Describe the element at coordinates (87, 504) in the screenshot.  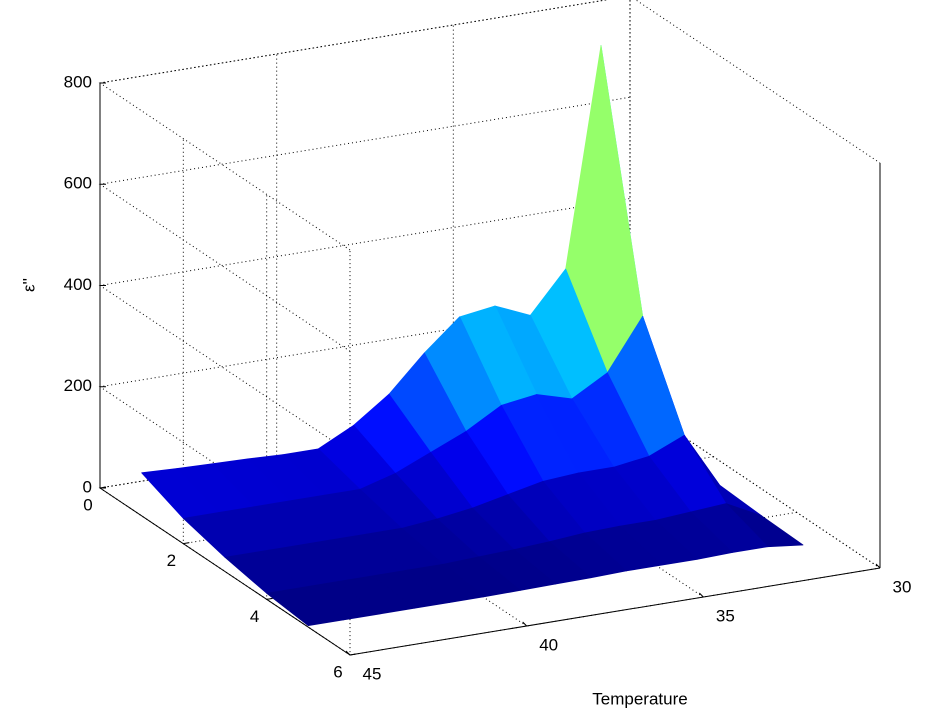
I see `y-tick-label: 0` at that location.